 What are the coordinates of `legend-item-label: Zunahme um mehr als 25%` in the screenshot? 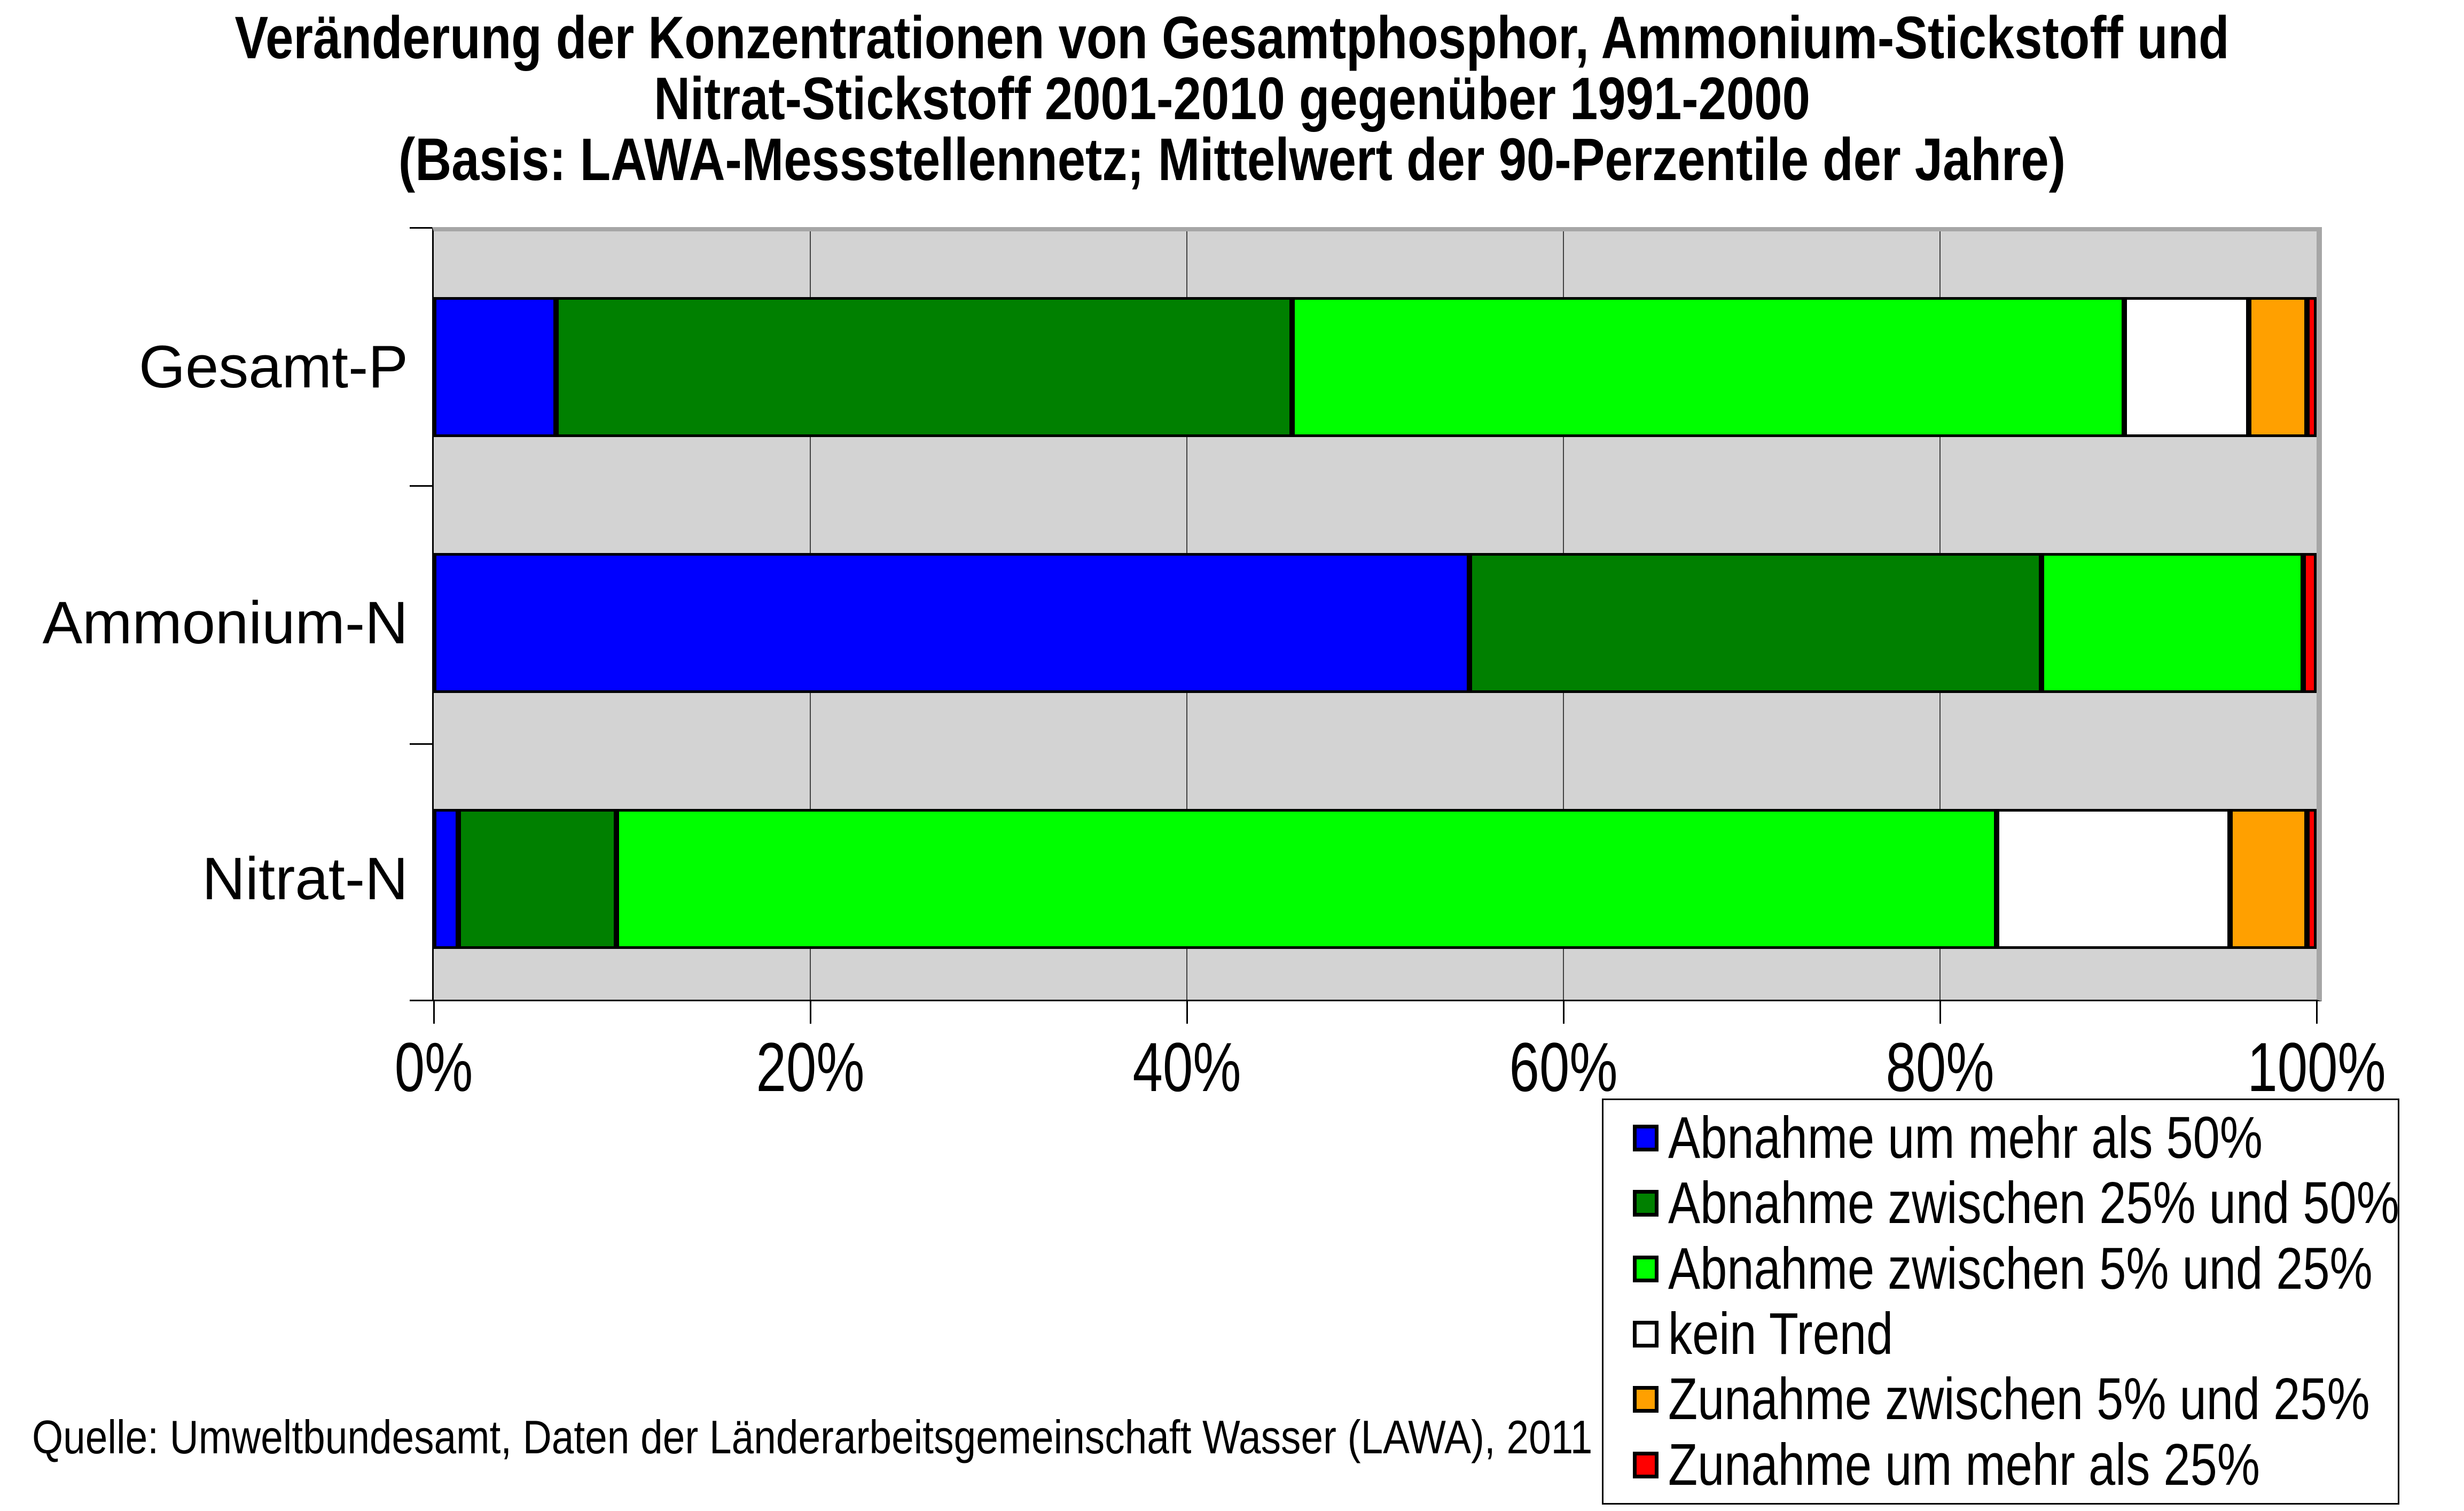 It's located at (1964, 1465).